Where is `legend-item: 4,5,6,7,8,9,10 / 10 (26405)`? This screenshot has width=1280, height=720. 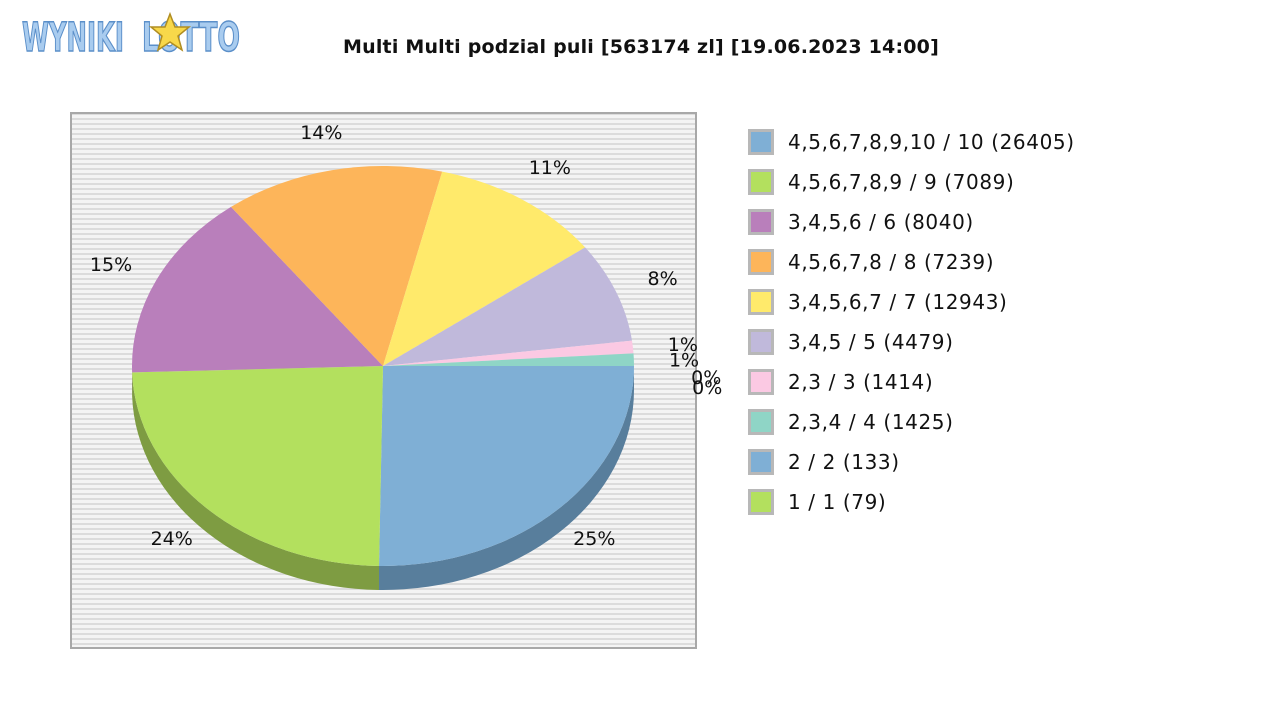 legend-item: 4,5,6,7,8,9,10 / 10 (26405) is located at coordinates (911, 142).